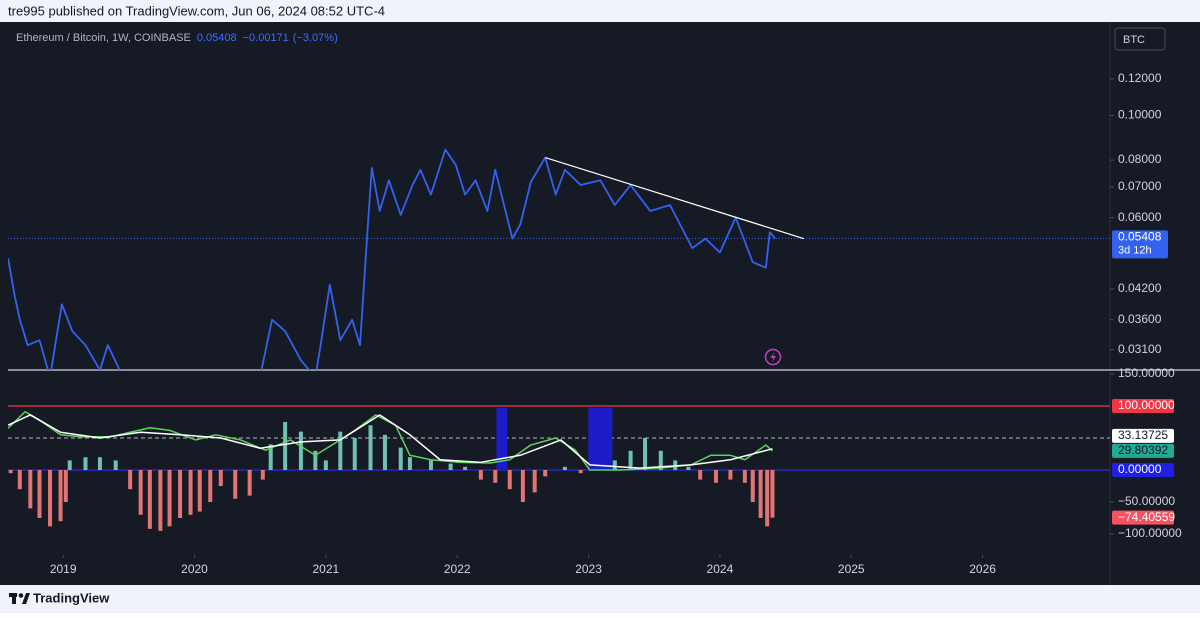 The image size is (1200, 618). What do you see at coordinates (1146, 373) in the screenshot?
I see `y-tick-label: 150.00000` at bounding box center [1146, 373].